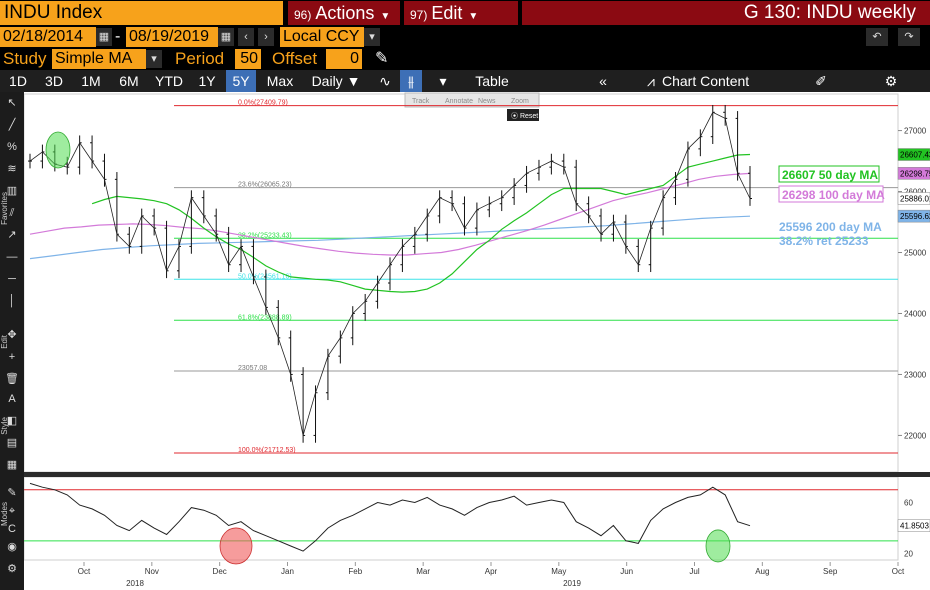 This screenshot has height=590, width=930. I want to click on rsi-current-tag, so click(913, 525).